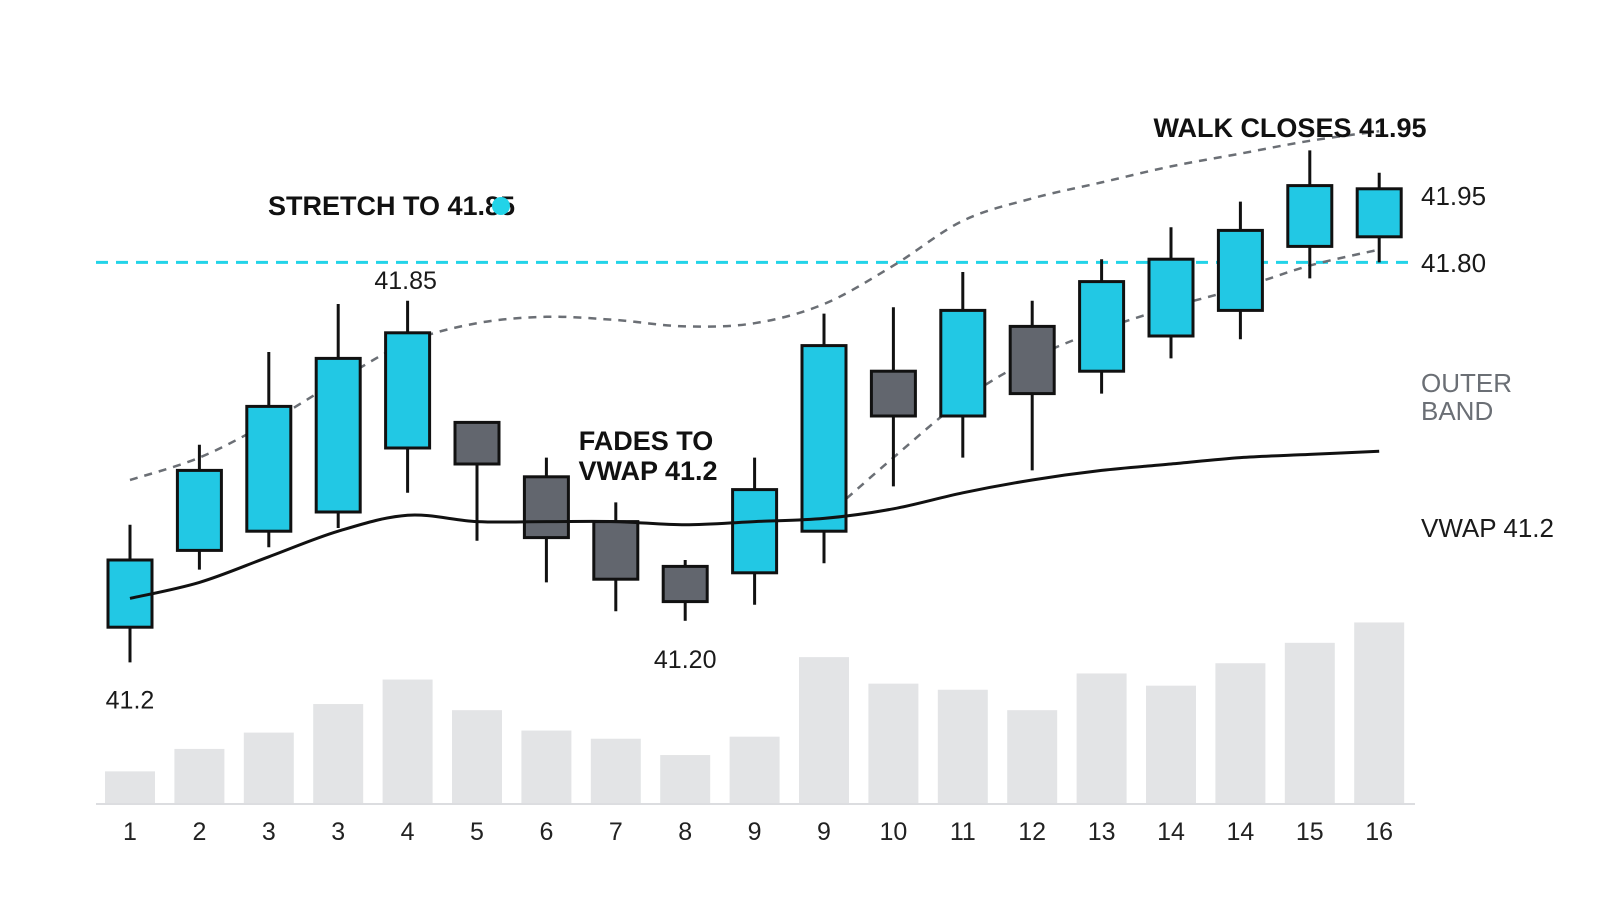 The width and height of the screenshot is (1600, 914). I want to click on x-tick-label: 13, so click(1102, 832).